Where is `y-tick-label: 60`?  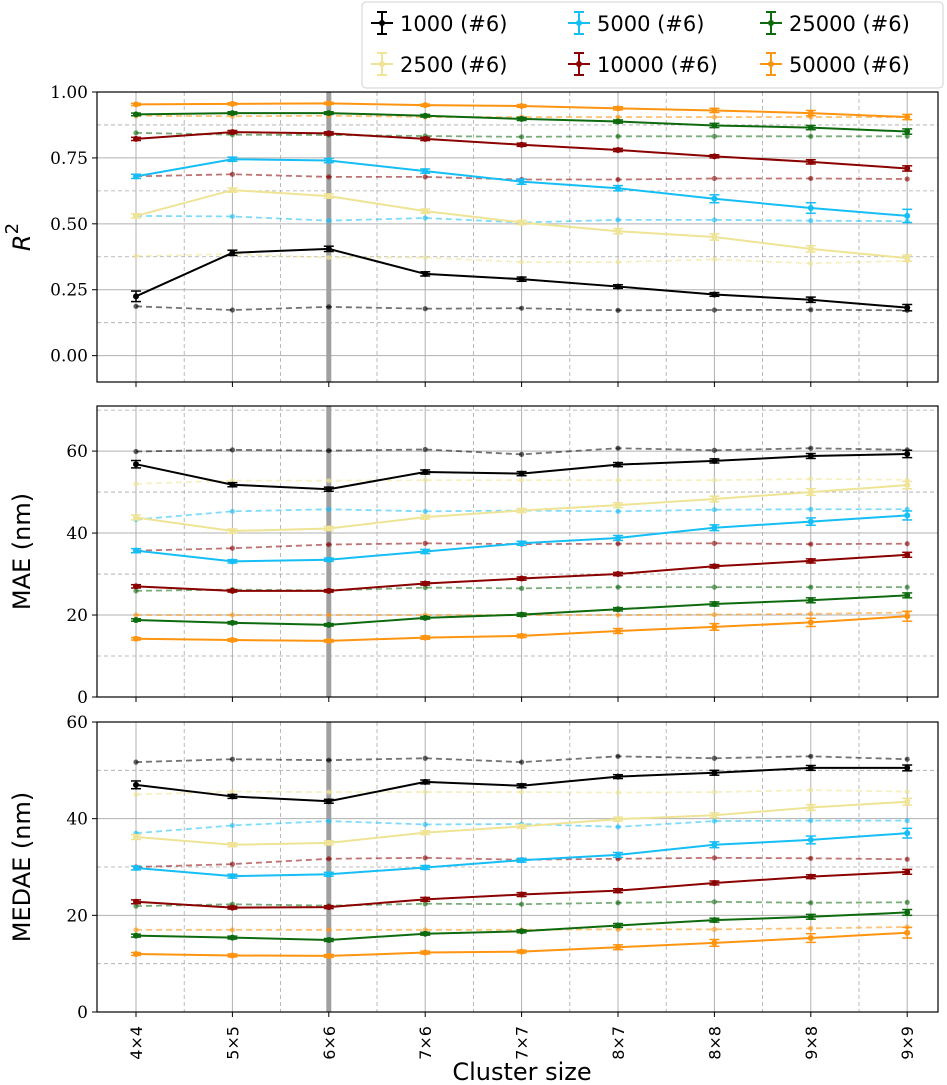 y-tick-label: 60 is located at coordinates (77, 452).